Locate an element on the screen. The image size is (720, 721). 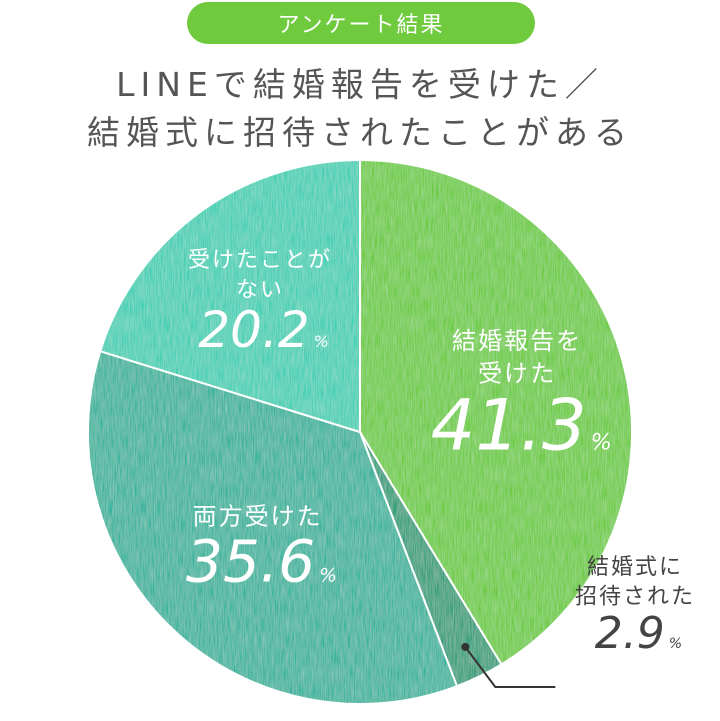
slice-value-3: 20.2 is located at coordinates (253, 330).